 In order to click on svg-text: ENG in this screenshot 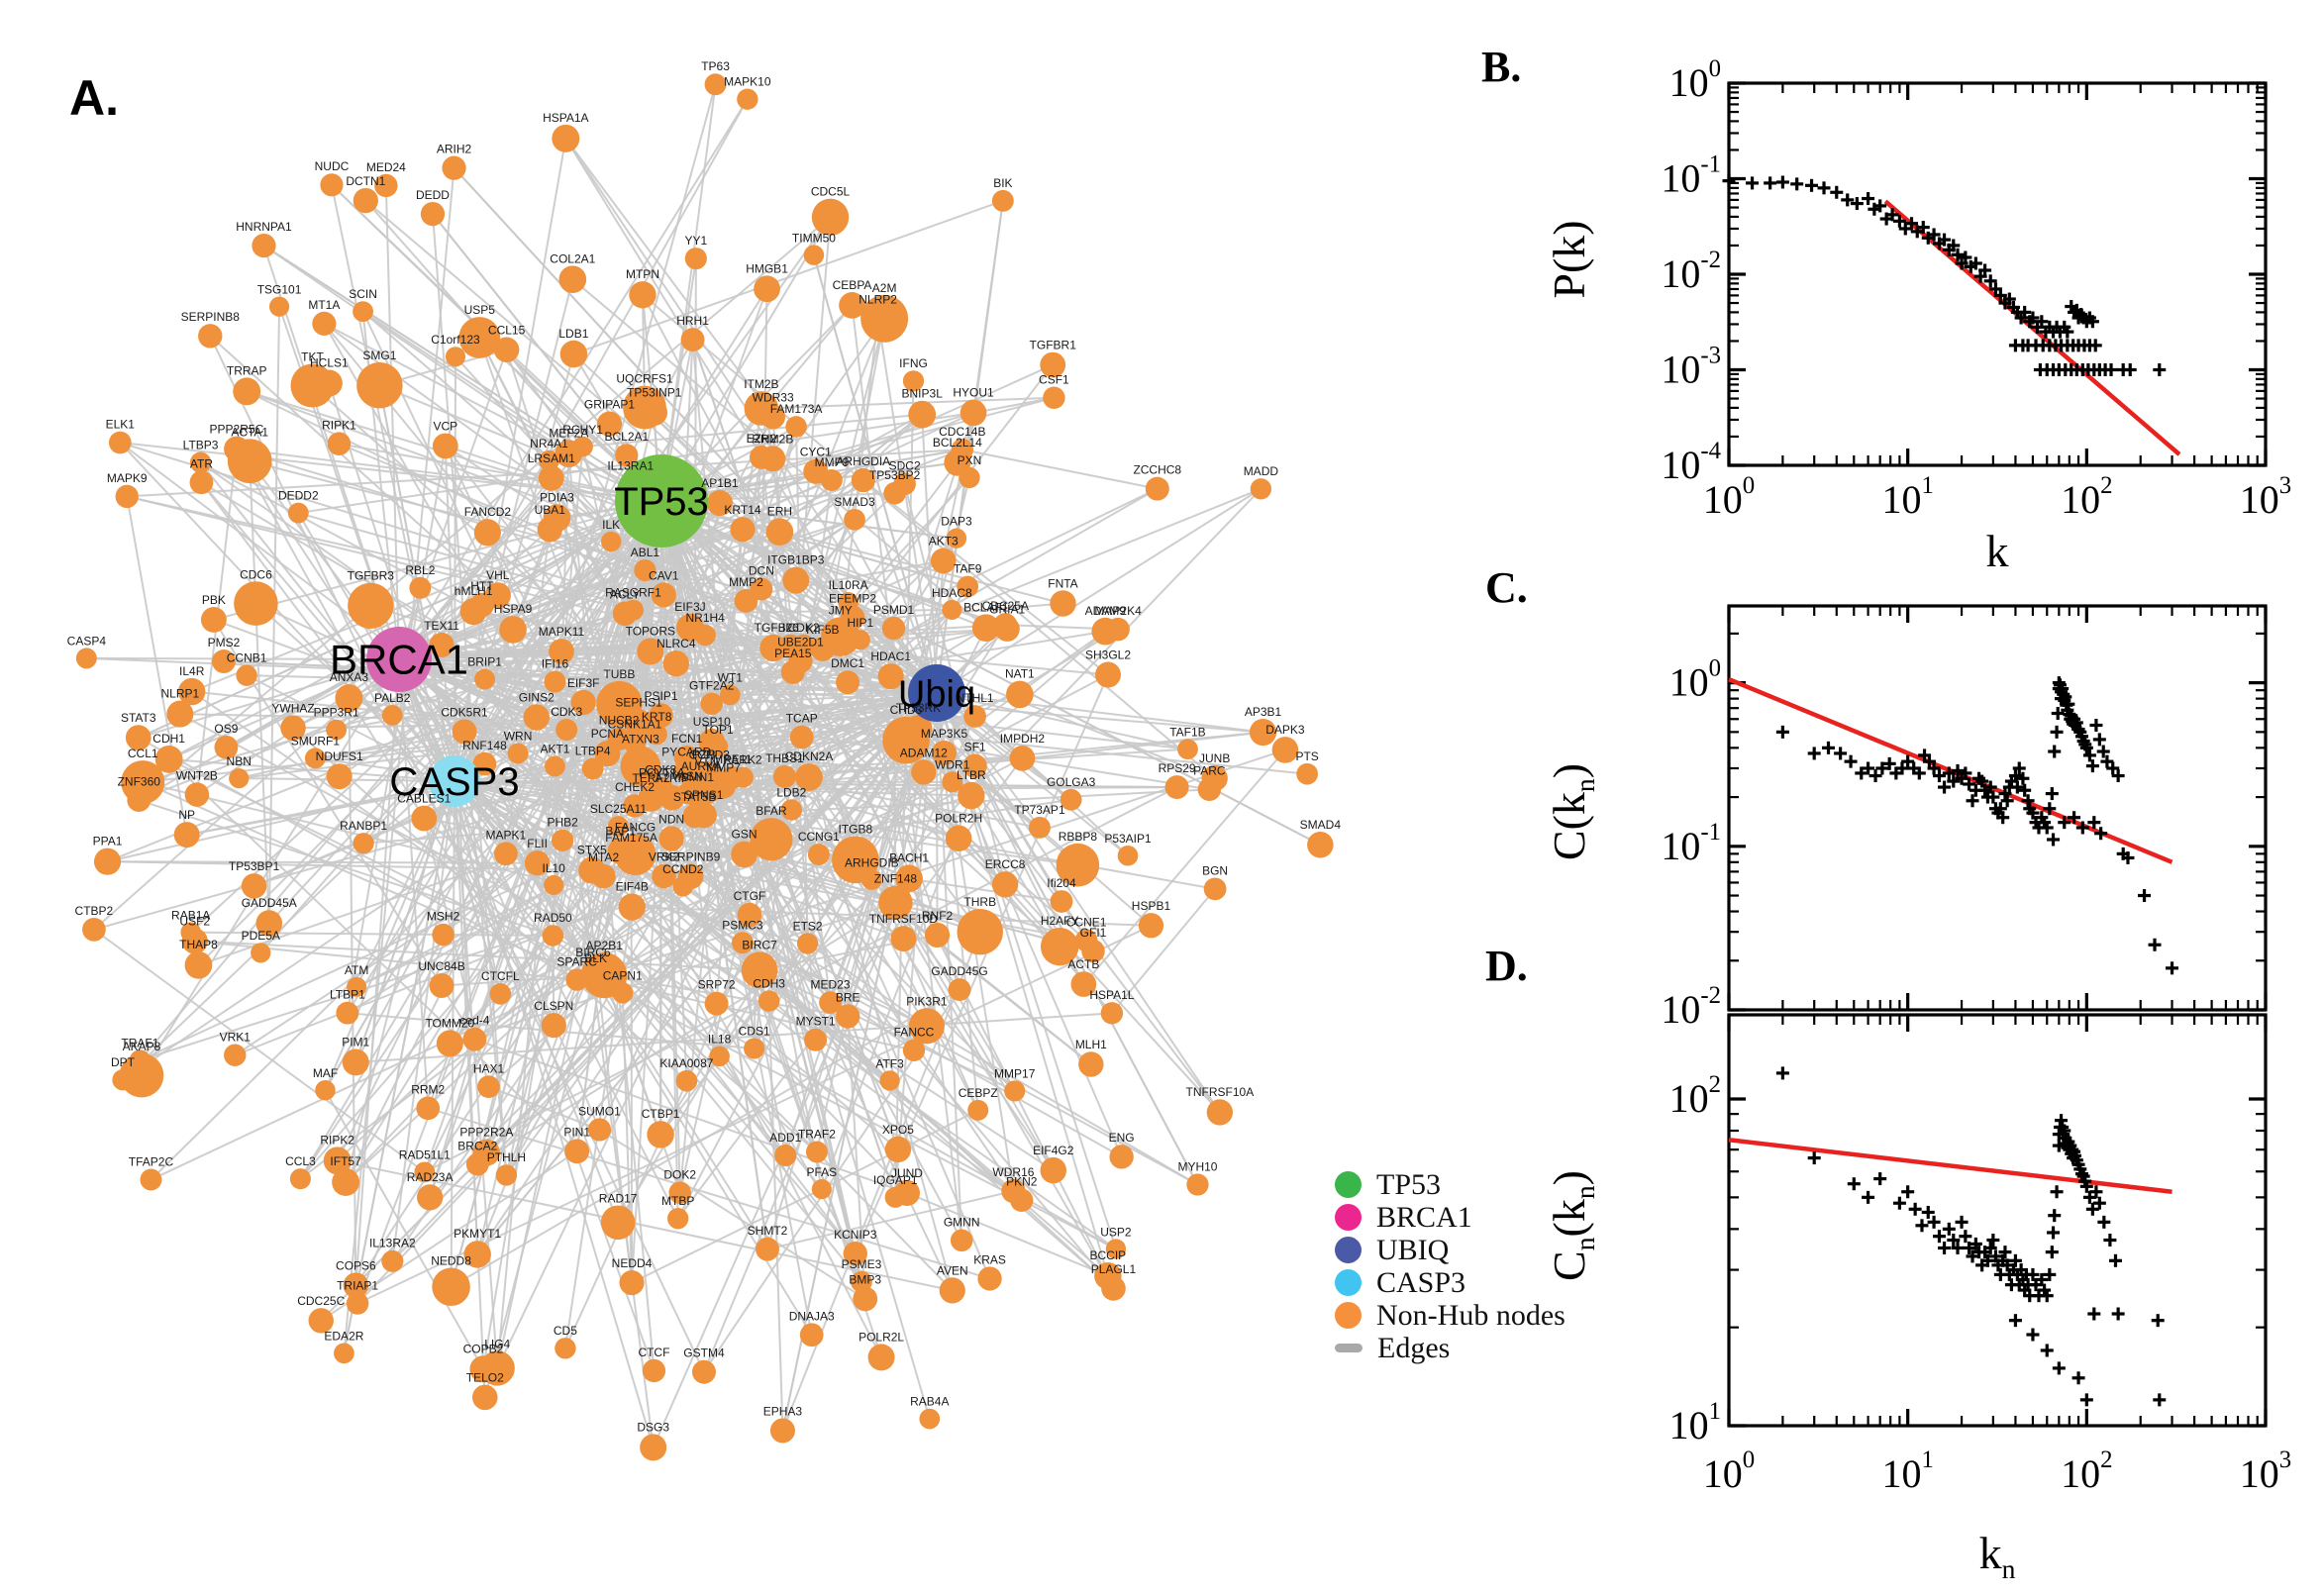, I will do `click(1122, 1138)`.